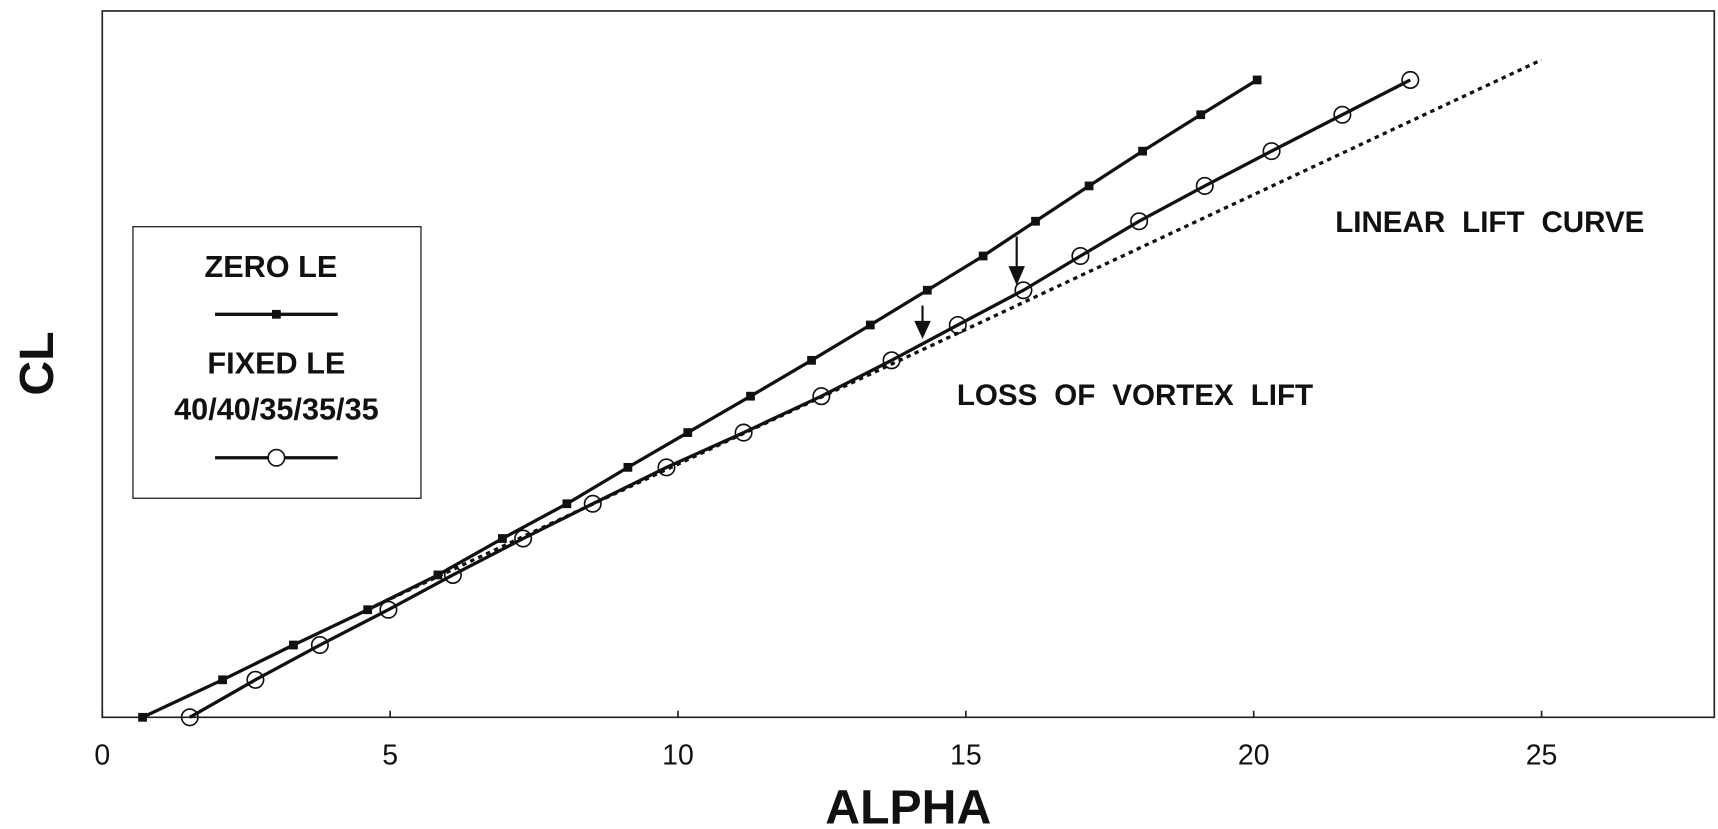 The height and width of the screenshot is (829, 1718). I want to click on legend-label: ZERO LE, so click(270, 267).